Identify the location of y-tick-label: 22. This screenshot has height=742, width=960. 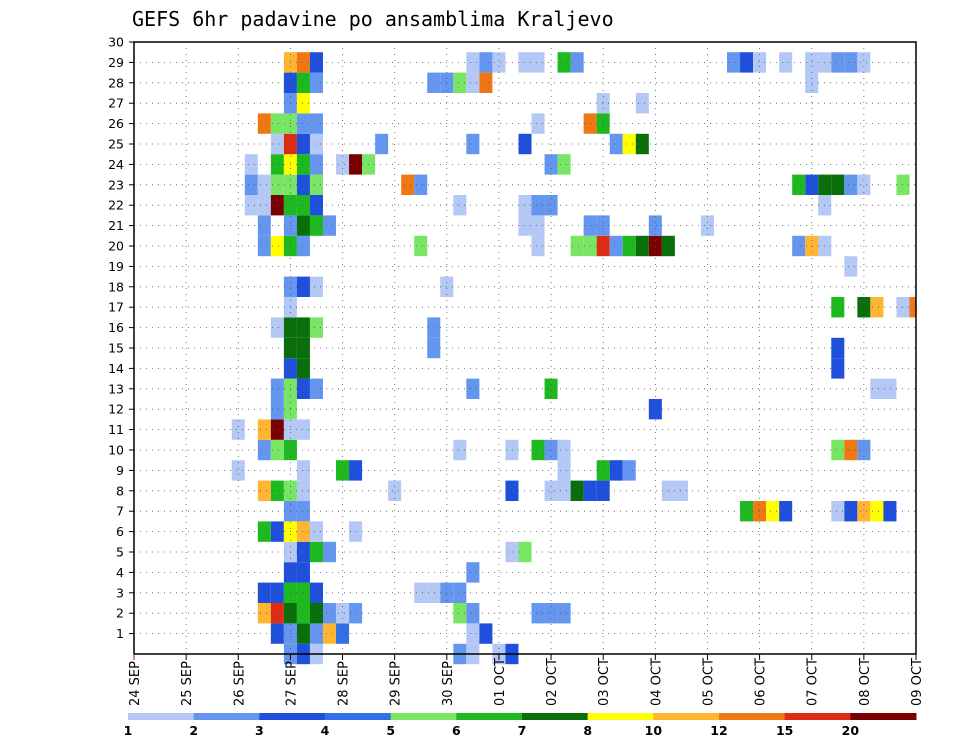
(116, 205).